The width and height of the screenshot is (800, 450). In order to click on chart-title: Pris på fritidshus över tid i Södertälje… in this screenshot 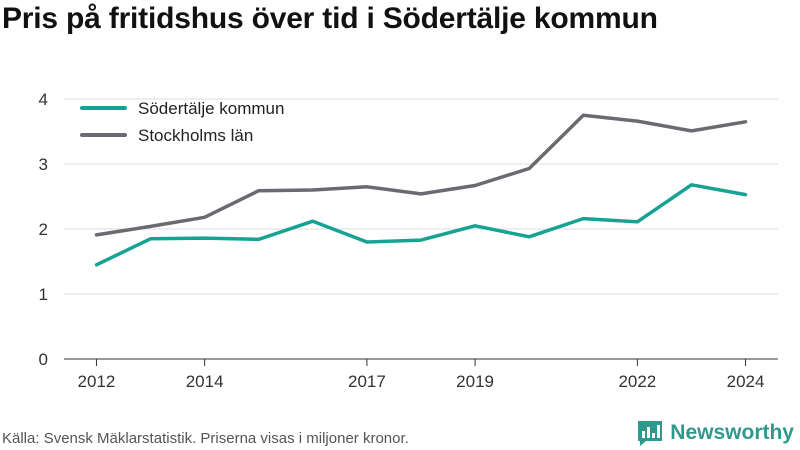, I will do `click(330, 18)`.